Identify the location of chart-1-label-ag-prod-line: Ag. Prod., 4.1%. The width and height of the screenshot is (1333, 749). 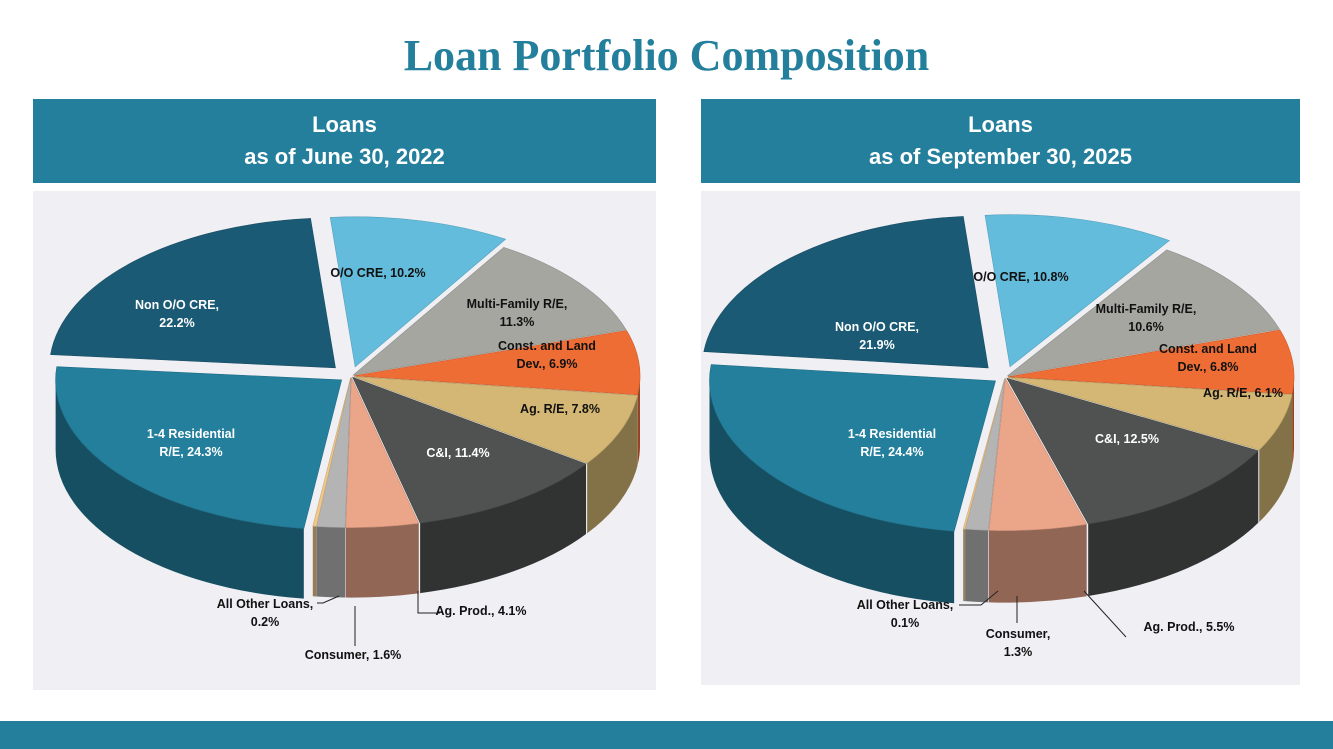
(481, 611).